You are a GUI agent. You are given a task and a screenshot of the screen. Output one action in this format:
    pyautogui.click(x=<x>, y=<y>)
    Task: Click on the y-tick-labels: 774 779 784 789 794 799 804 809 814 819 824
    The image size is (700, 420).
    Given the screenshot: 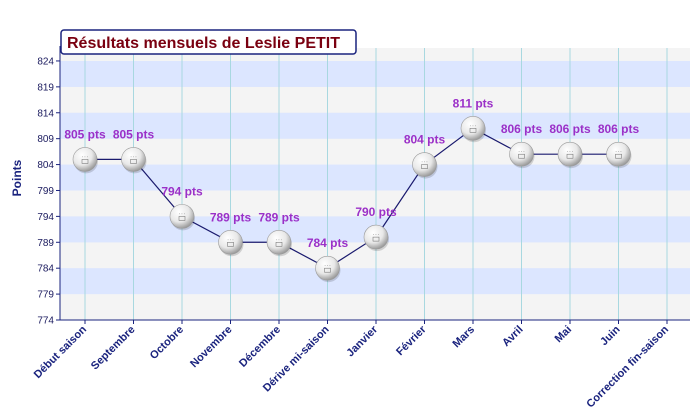 What is the action you would take?
    pyautogui.click(x=45, y=191)
    